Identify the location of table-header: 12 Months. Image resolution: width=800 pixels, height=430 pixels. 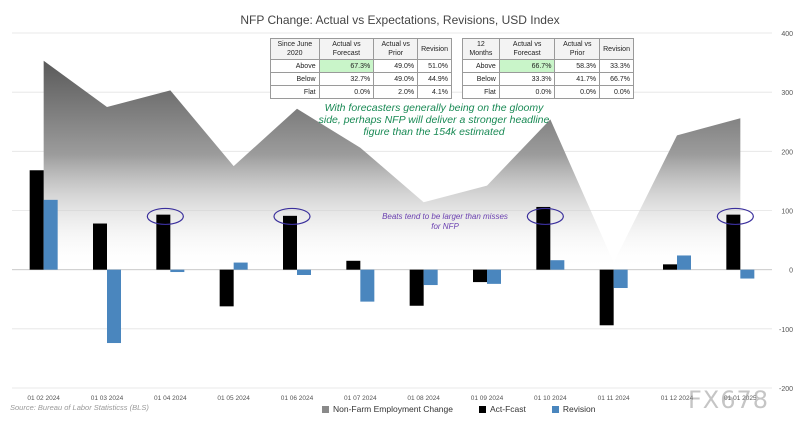
(481, 49).